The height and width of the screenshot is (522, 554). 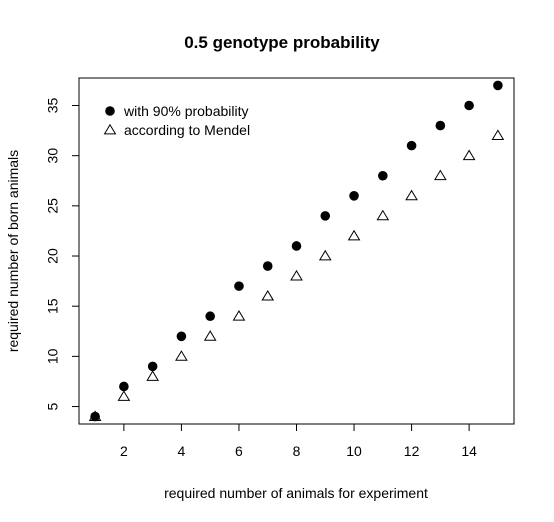 What do you see at coordinates (412, 451) in the screenshot?
I see `x-tick-label: 12` at bounding box center [412, 451].